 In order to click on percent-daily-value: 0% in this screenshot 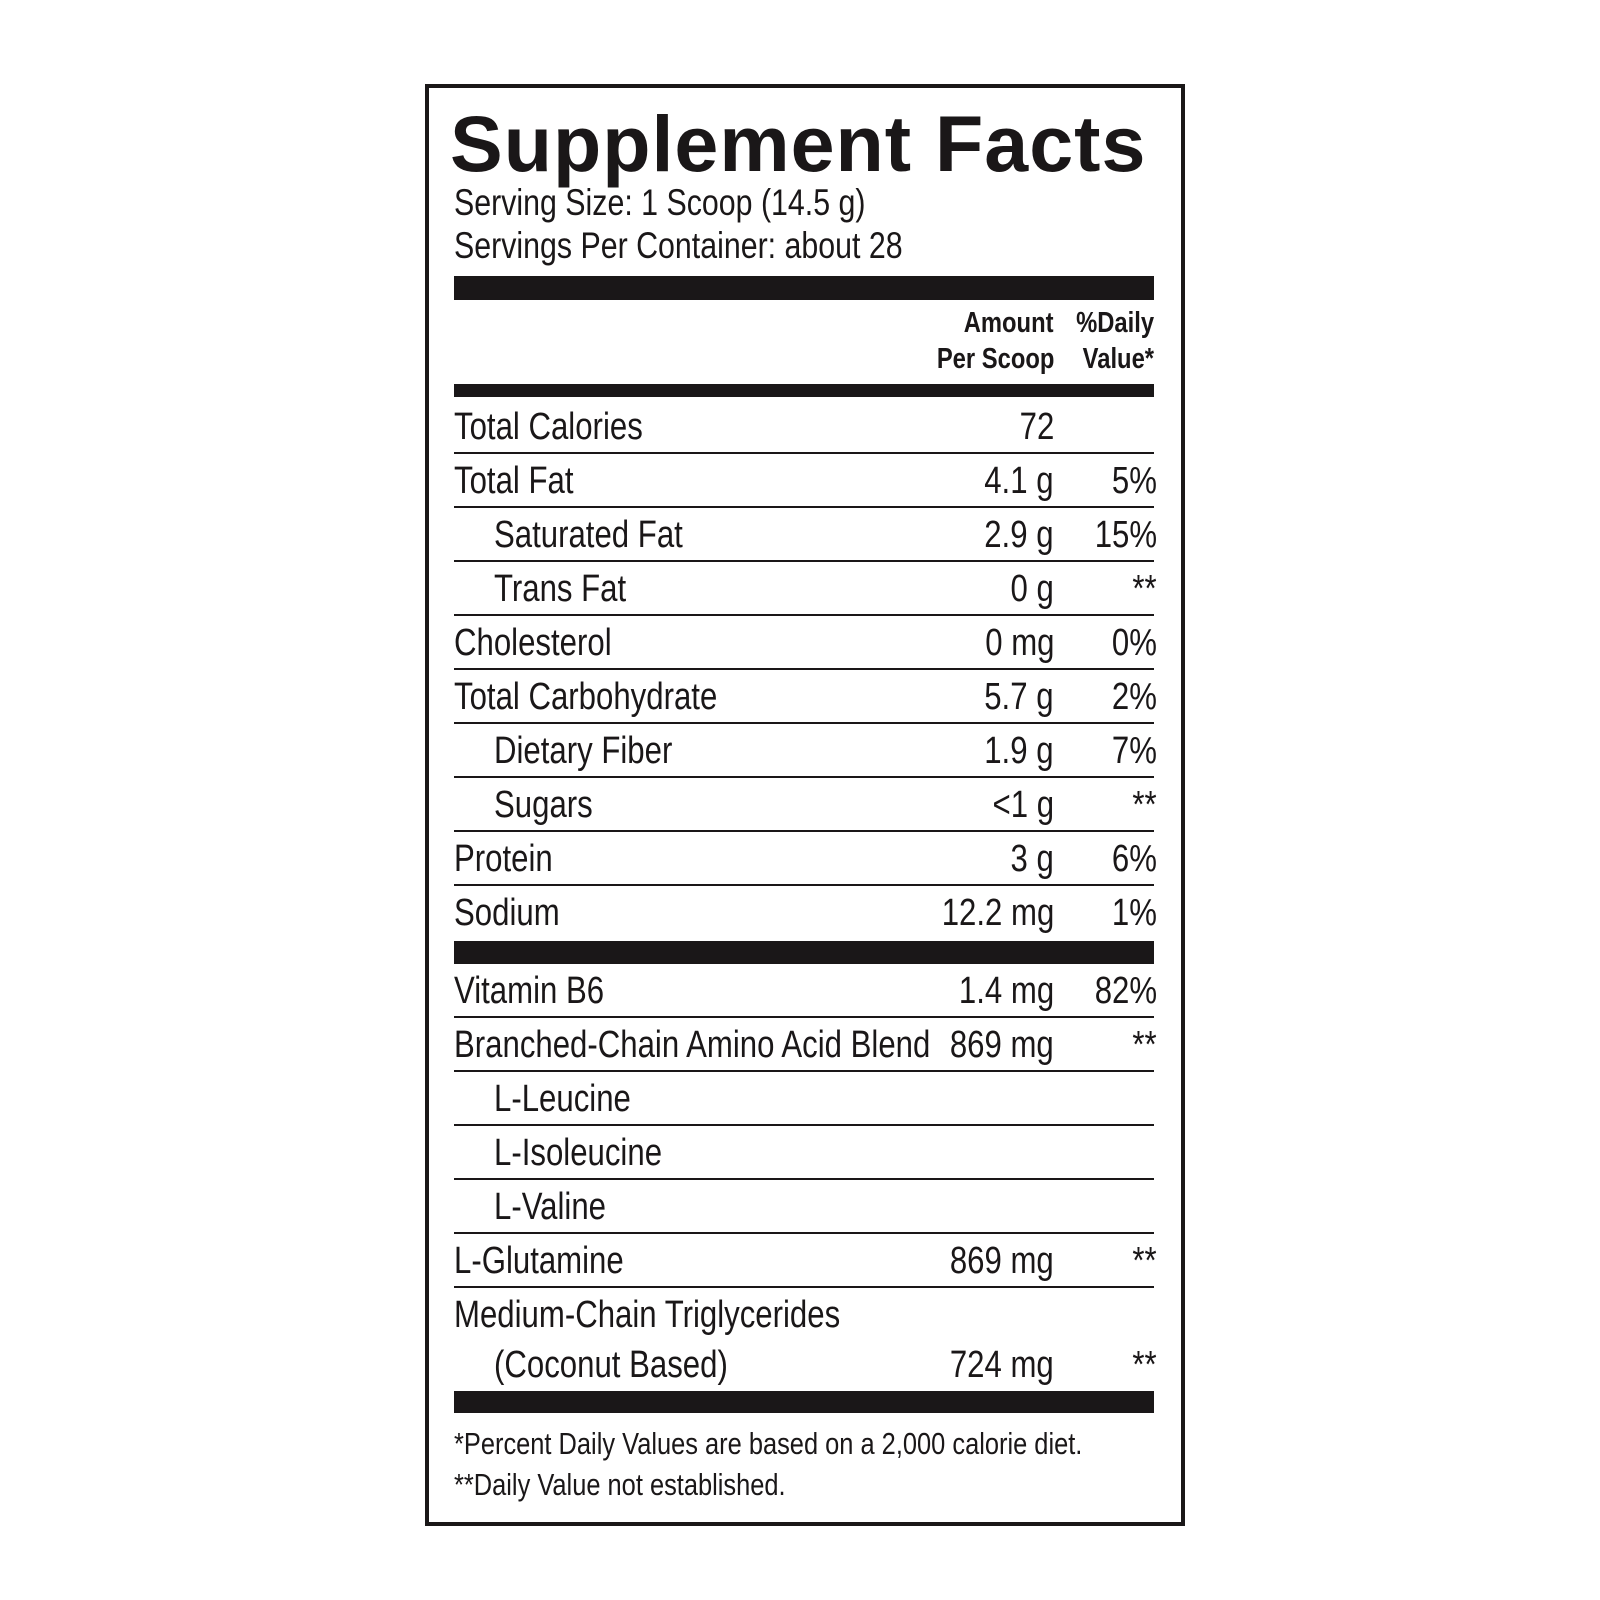, I will do `click(1129, 643)`.